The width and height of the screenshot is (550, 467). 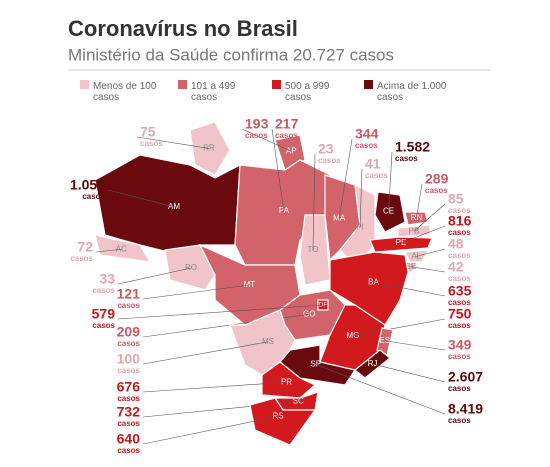 What do you see at coordinates (174, 206) in the screenshot?
I see `state-code: AM` at bounding box center [174, 206].